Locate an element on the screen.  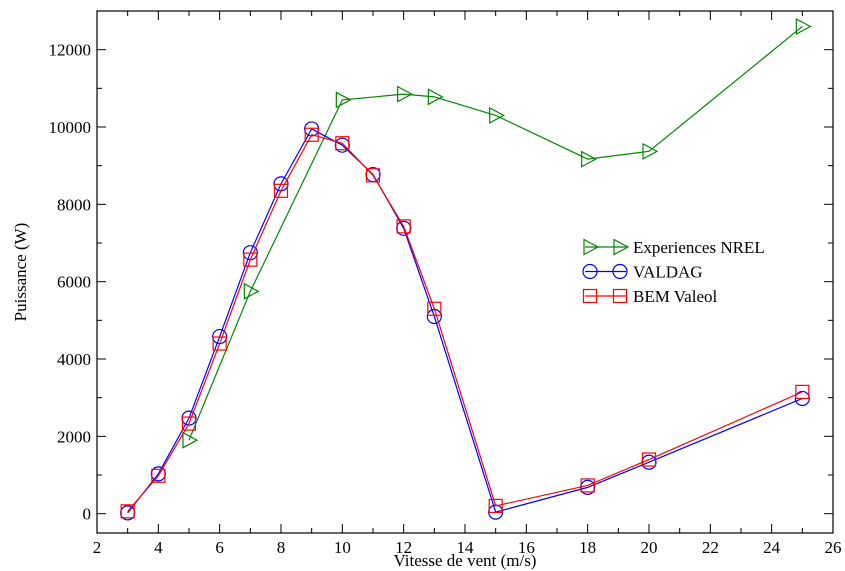
x-tick-label: 18 is located at coordinates (587, 547).